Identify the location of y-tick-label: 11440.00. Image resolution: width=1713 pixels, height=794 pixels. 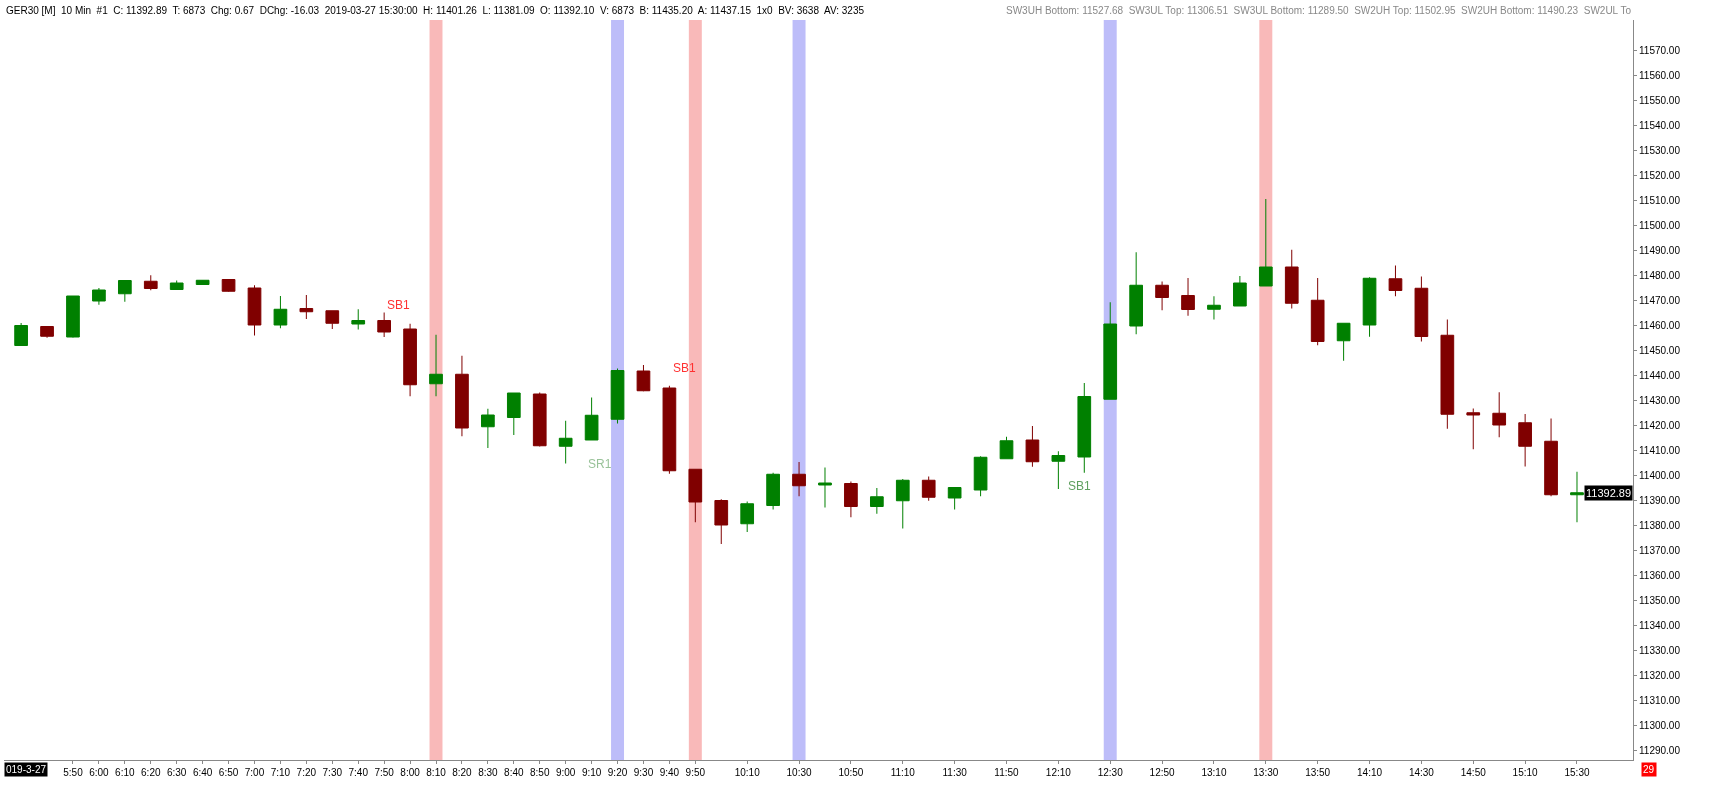
(1660, 375).